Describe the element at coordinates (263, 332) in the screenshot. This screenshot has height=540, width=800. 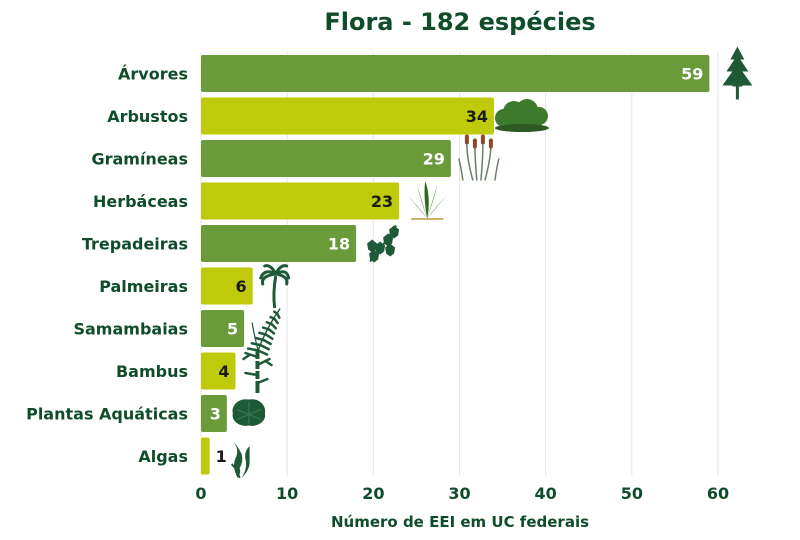
I see `fern-icon` at that location.